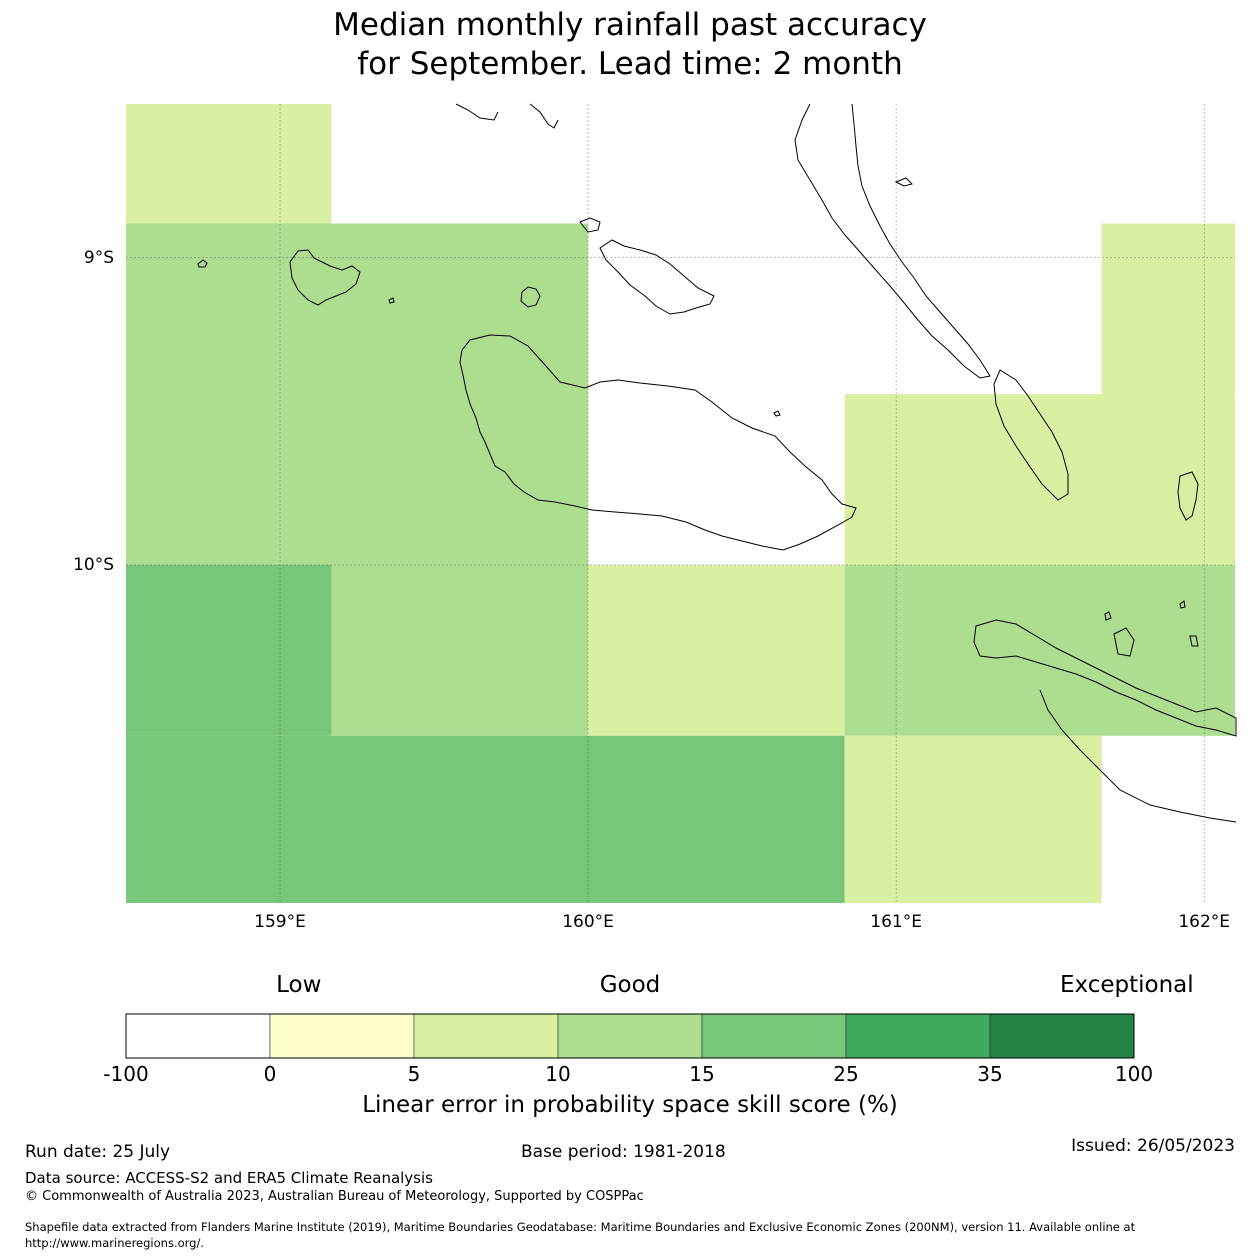  What do you see at coordinates (630, 25) in the screenshot?
I see `title-line-1: Median monthly rainfall past accuracy` at bounding box center [630, 25].